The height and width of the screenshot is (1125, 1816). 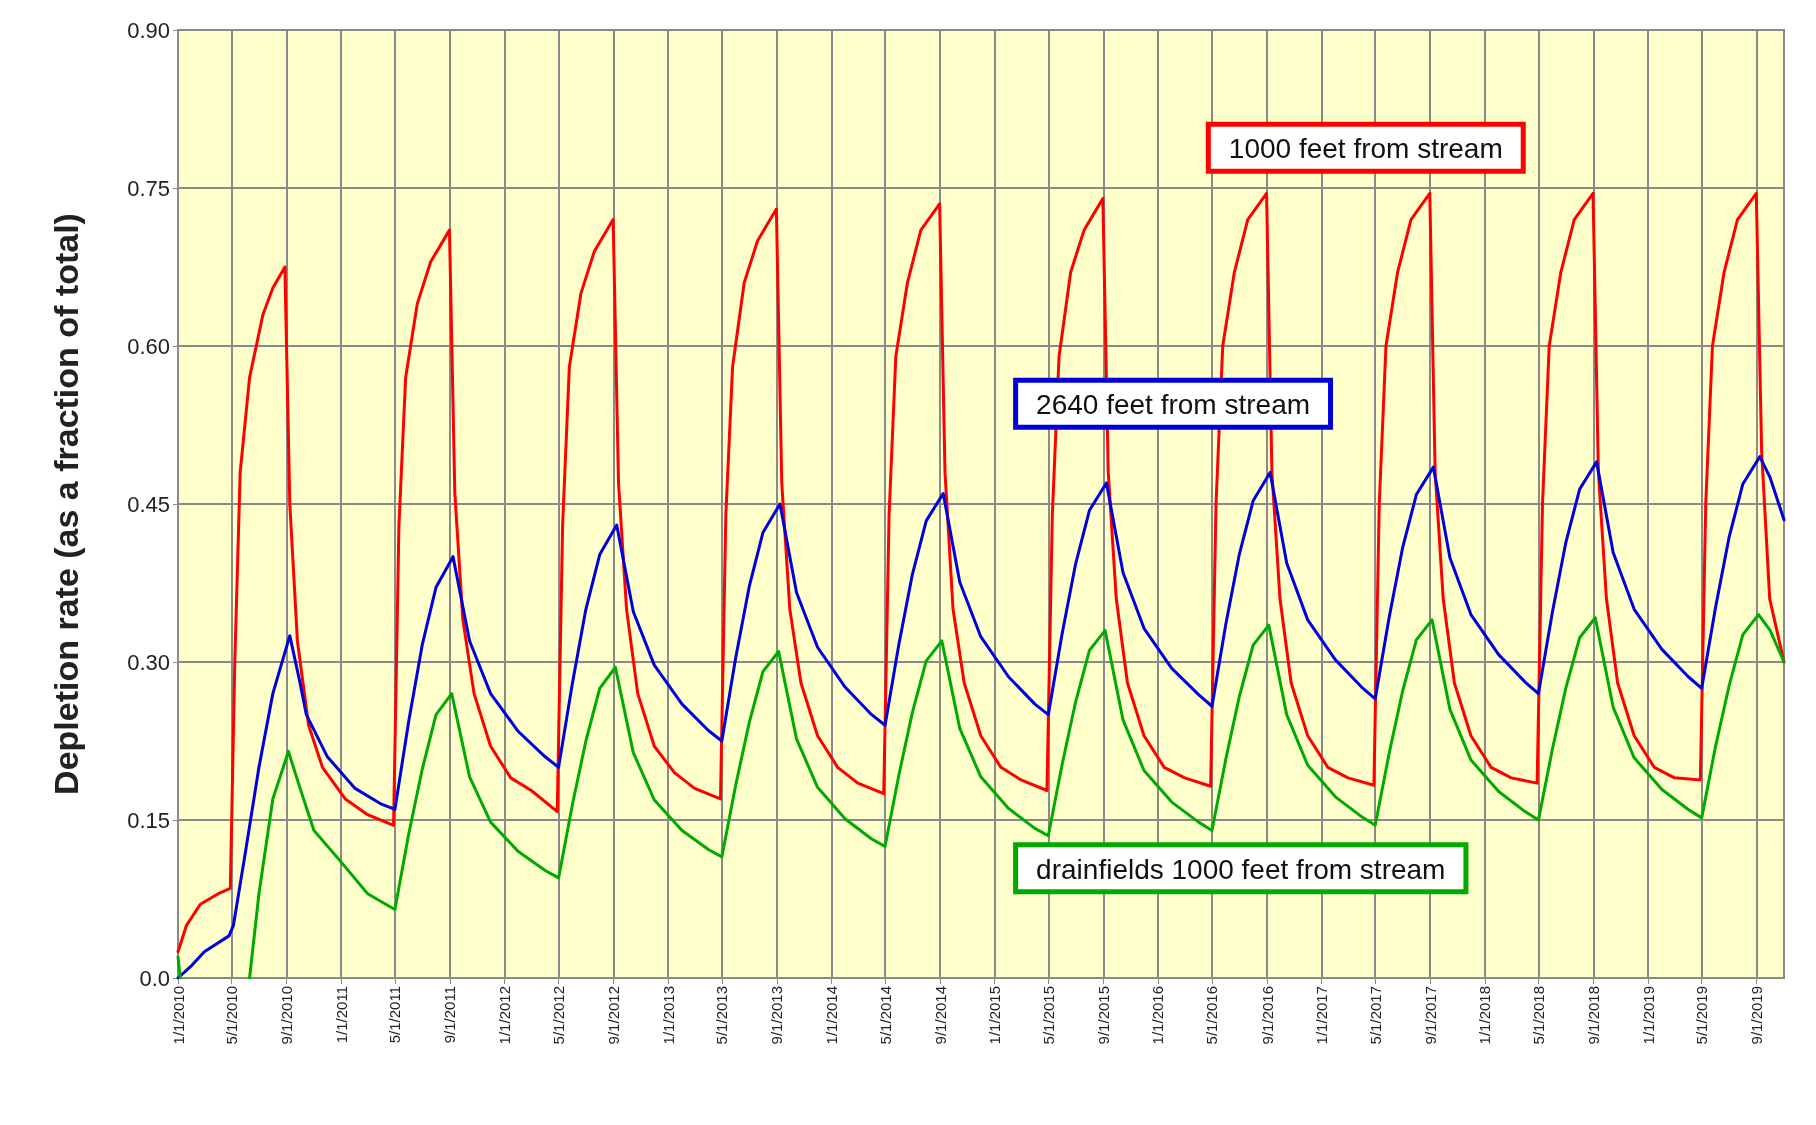 What do you see at coordinates (395, 1015) in the screenshot?
I see `x-tick-label: 5/1/2011` at bounding box center [395, 1015].